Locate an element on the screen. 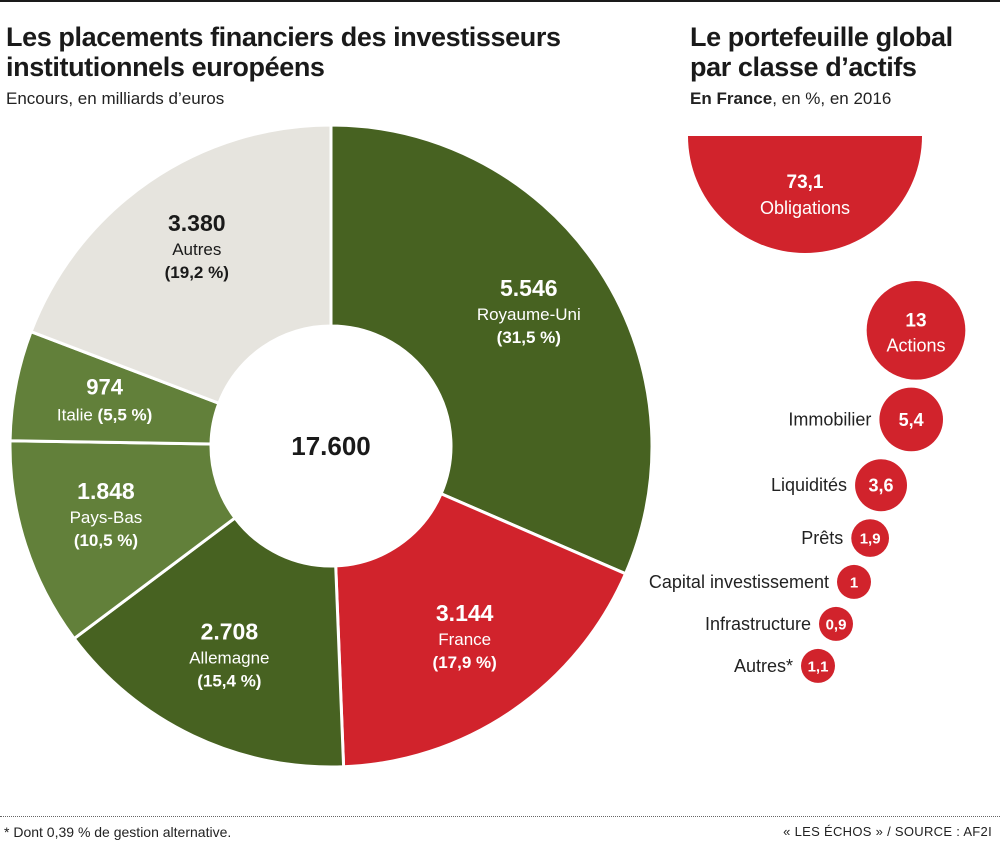 Image resolution: width=1000 pixels, height=845 pixels. bubble-value: 1,1 is located at coordinates (818, 666).